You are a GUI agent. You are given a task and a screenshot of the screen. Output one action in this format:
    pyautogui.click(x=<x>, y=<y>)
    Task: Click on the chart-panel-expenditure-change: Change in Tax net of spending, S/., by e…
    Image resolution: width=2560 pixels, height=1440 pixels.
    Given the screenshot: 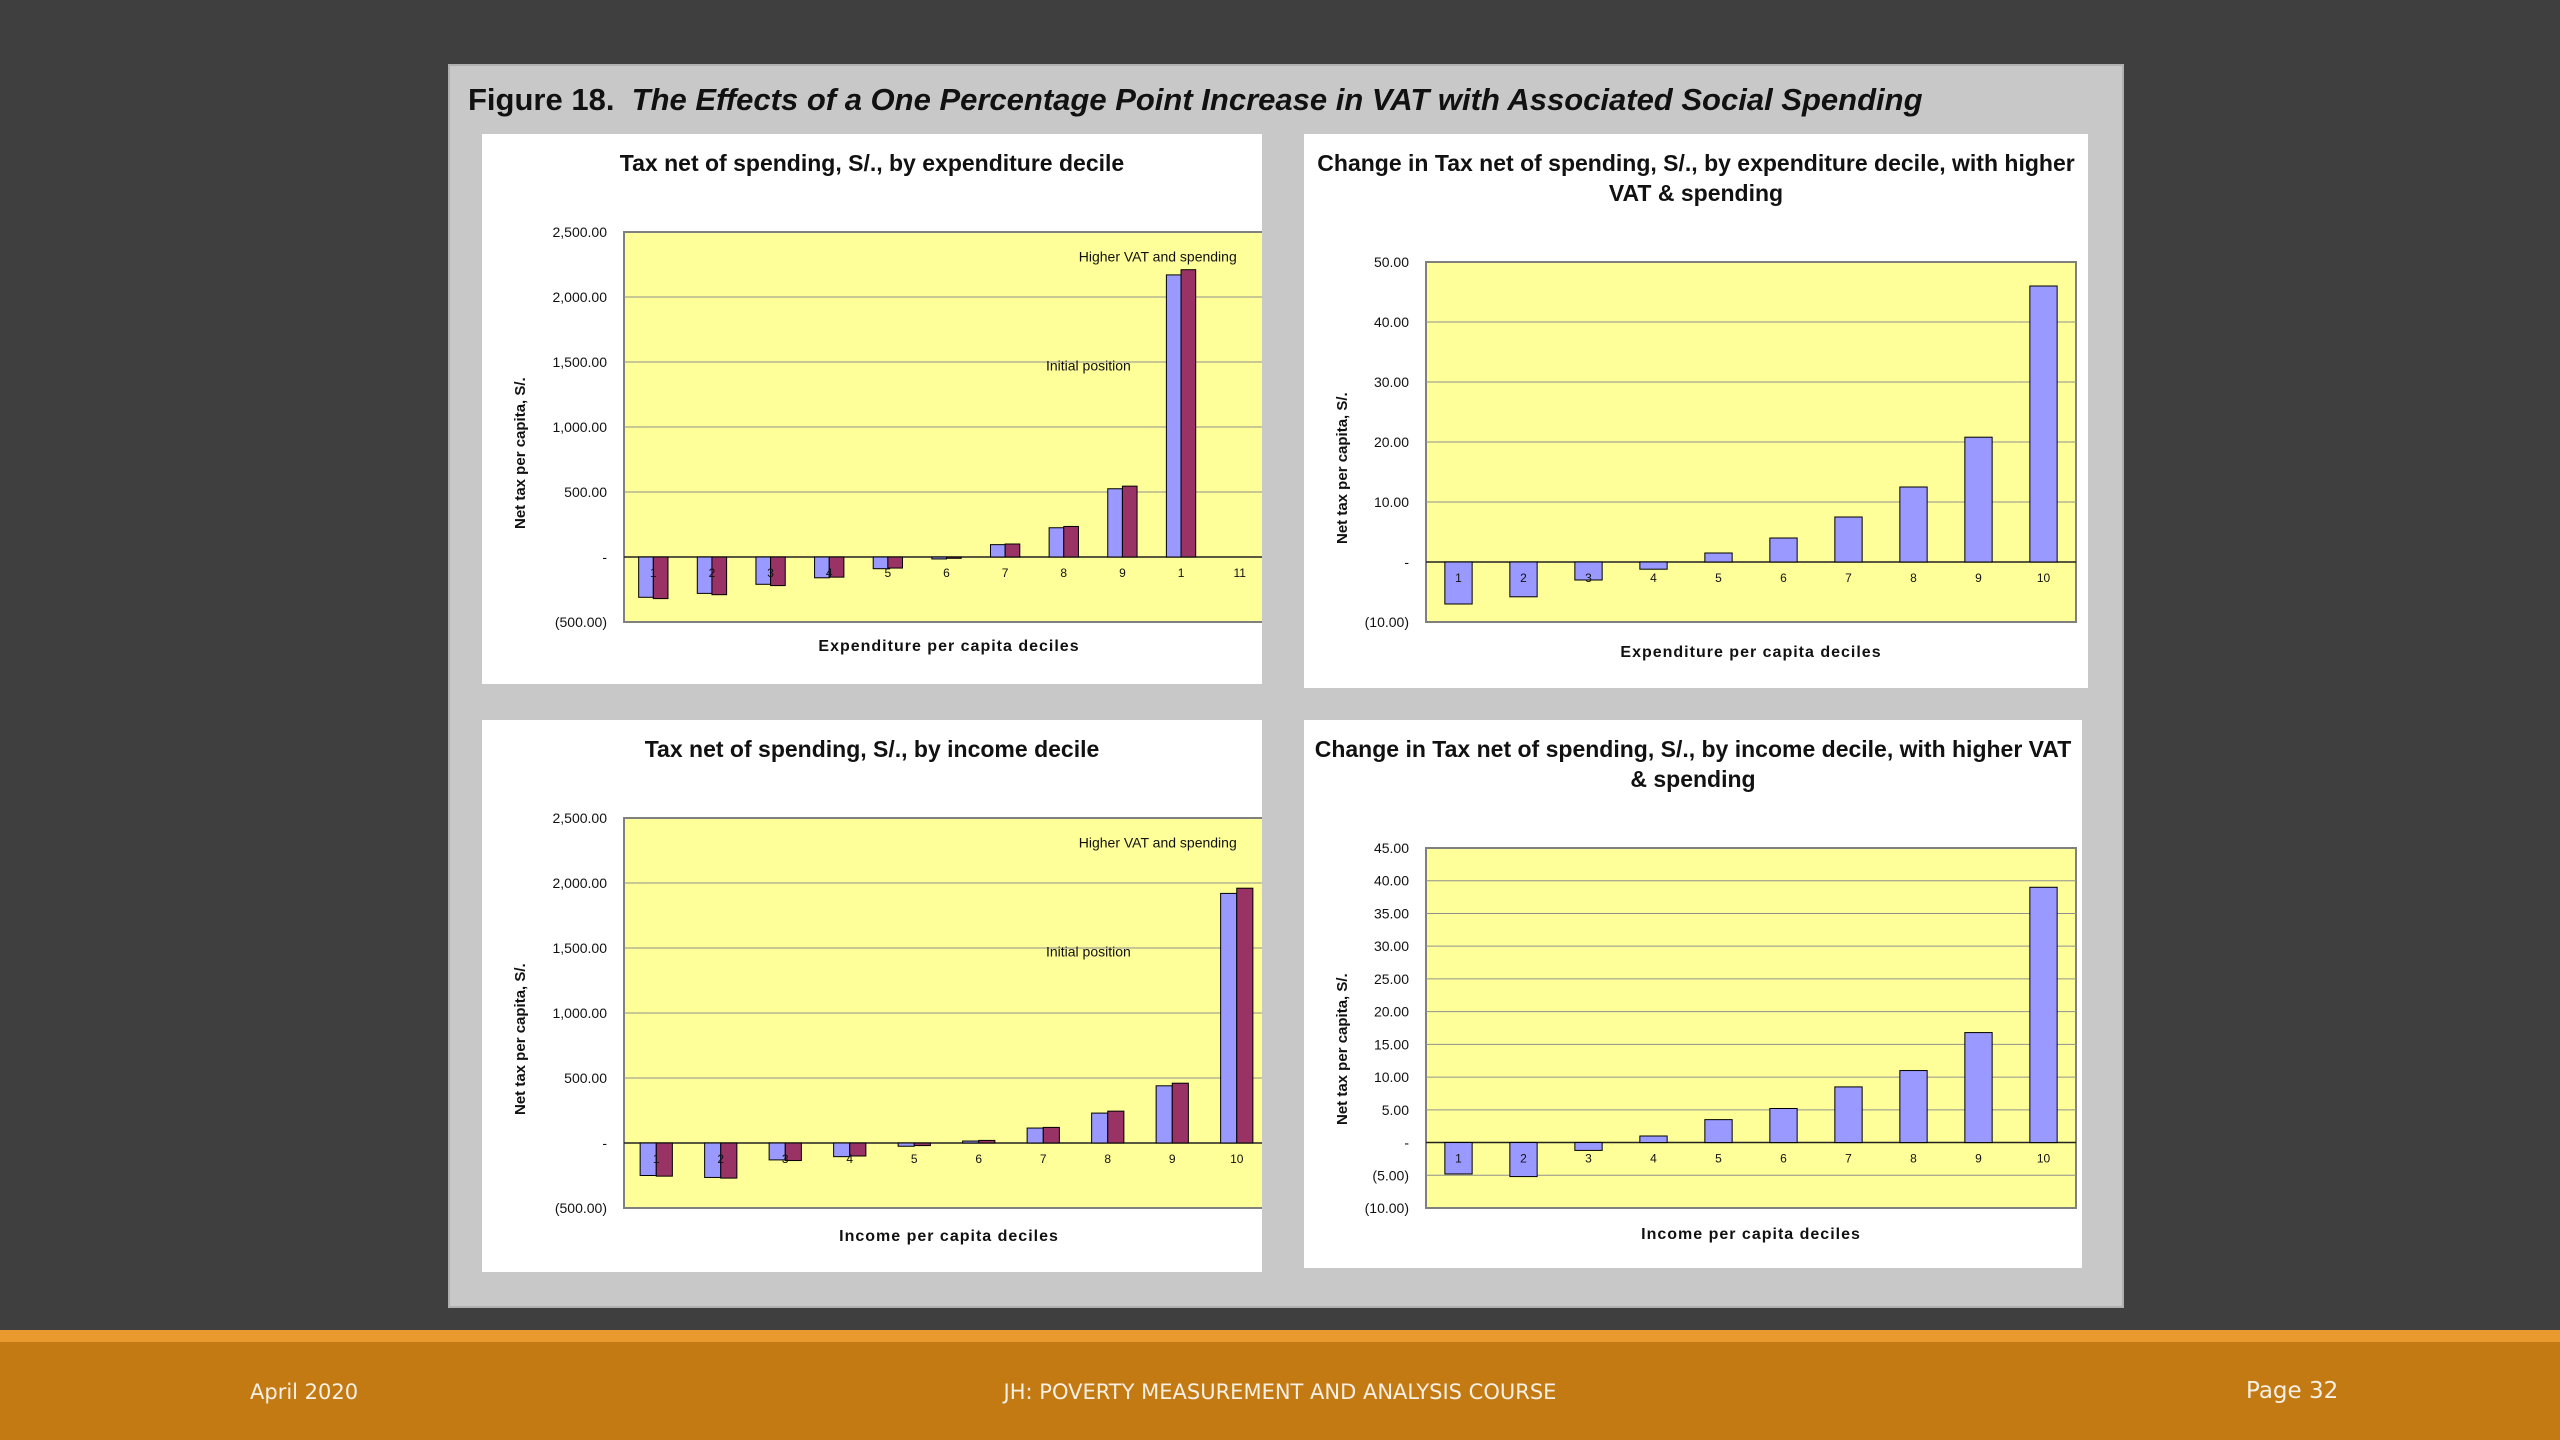 What is the action you would take?
    pyautogui.click(x=1696, y=411)
    